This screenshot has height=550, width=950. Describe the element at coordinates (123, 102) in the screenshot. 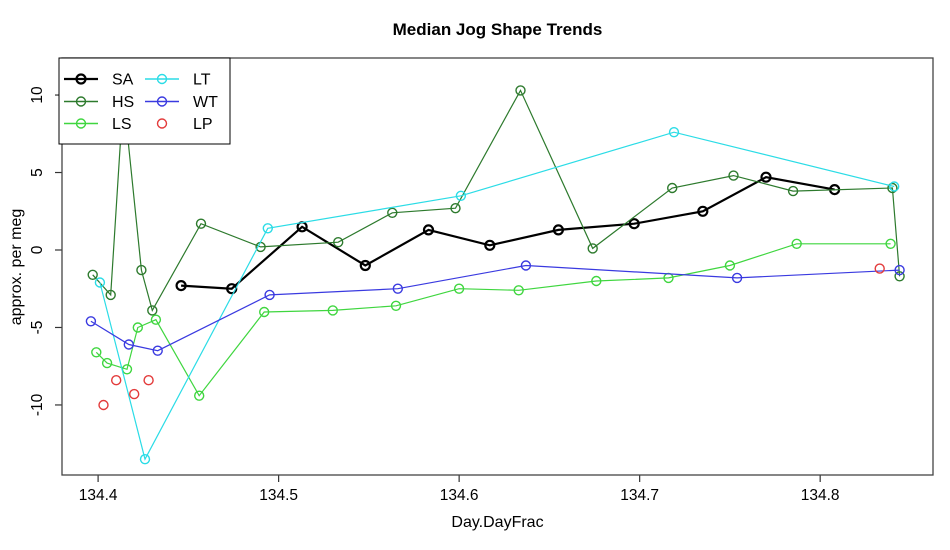

I see `legend-label-hs: HS` at that location.